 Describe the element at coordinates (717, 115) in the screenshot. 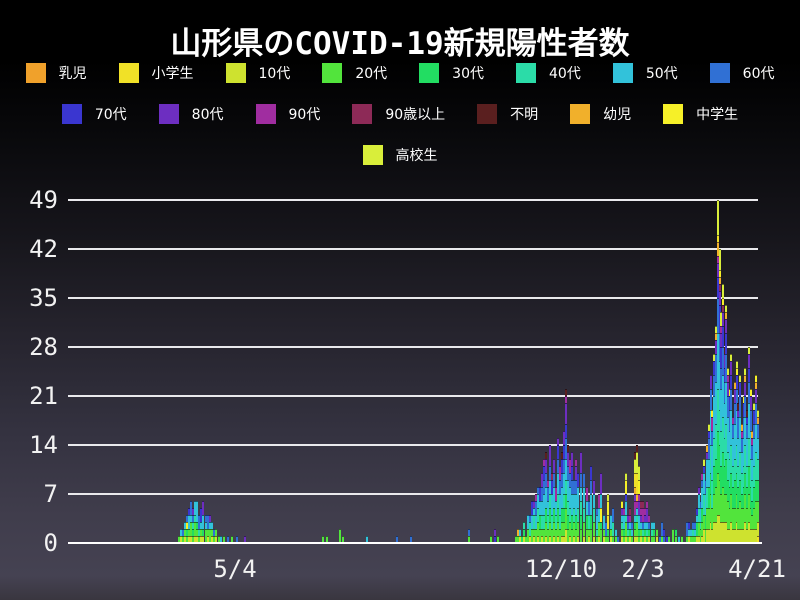

I see `legend-label: 中学生` at that location.